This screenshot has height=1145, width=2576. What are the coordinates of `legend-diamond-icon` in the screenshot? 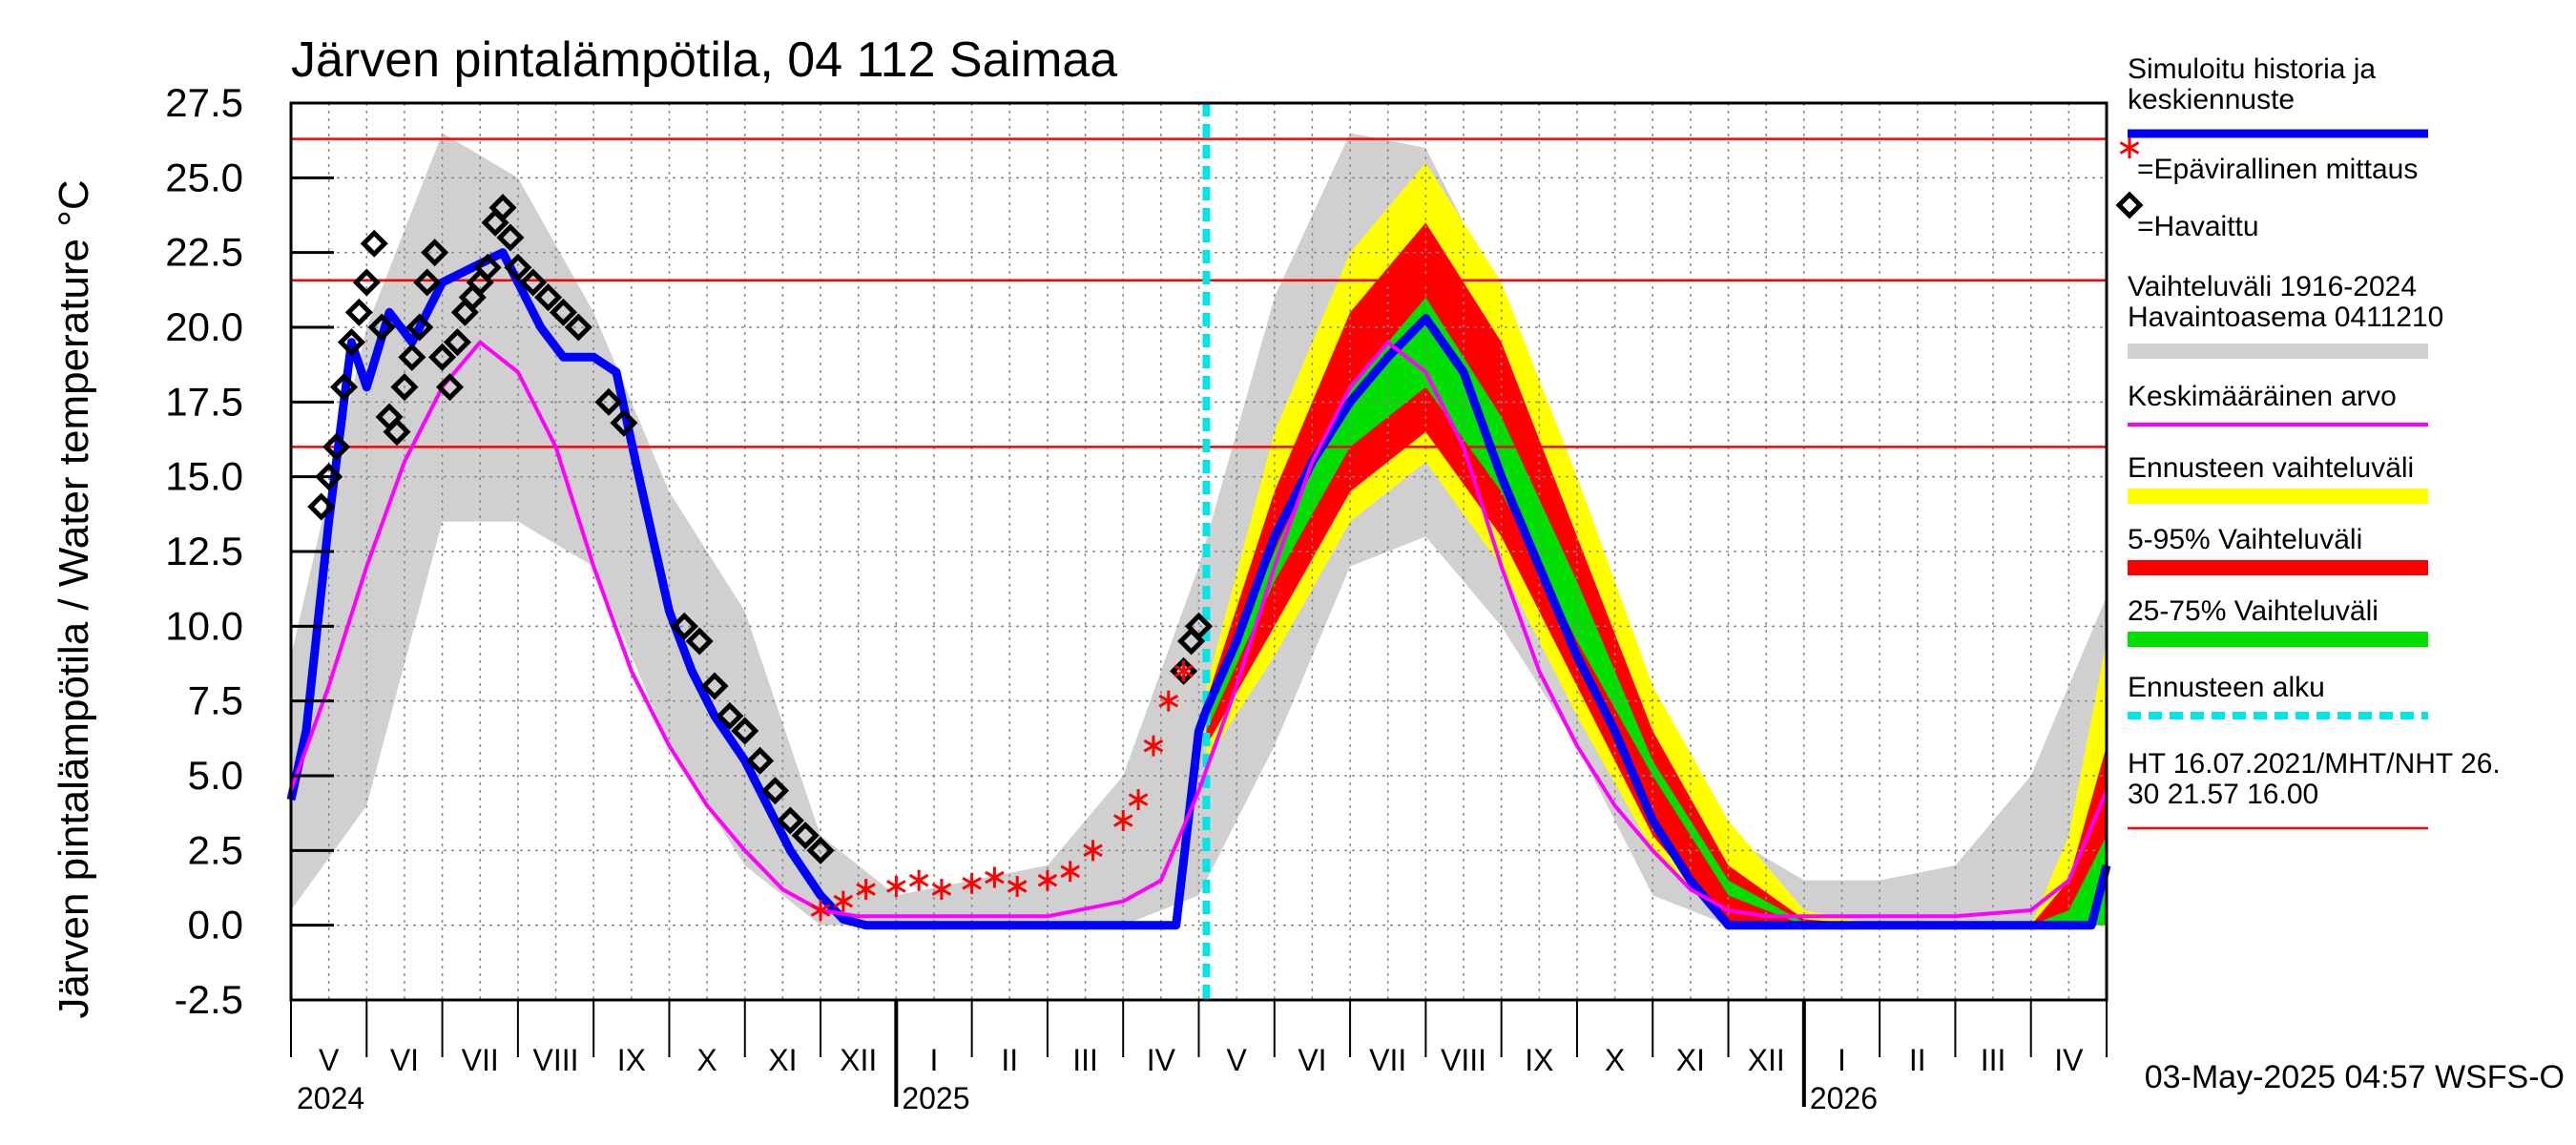 It's located at (2129, 205).